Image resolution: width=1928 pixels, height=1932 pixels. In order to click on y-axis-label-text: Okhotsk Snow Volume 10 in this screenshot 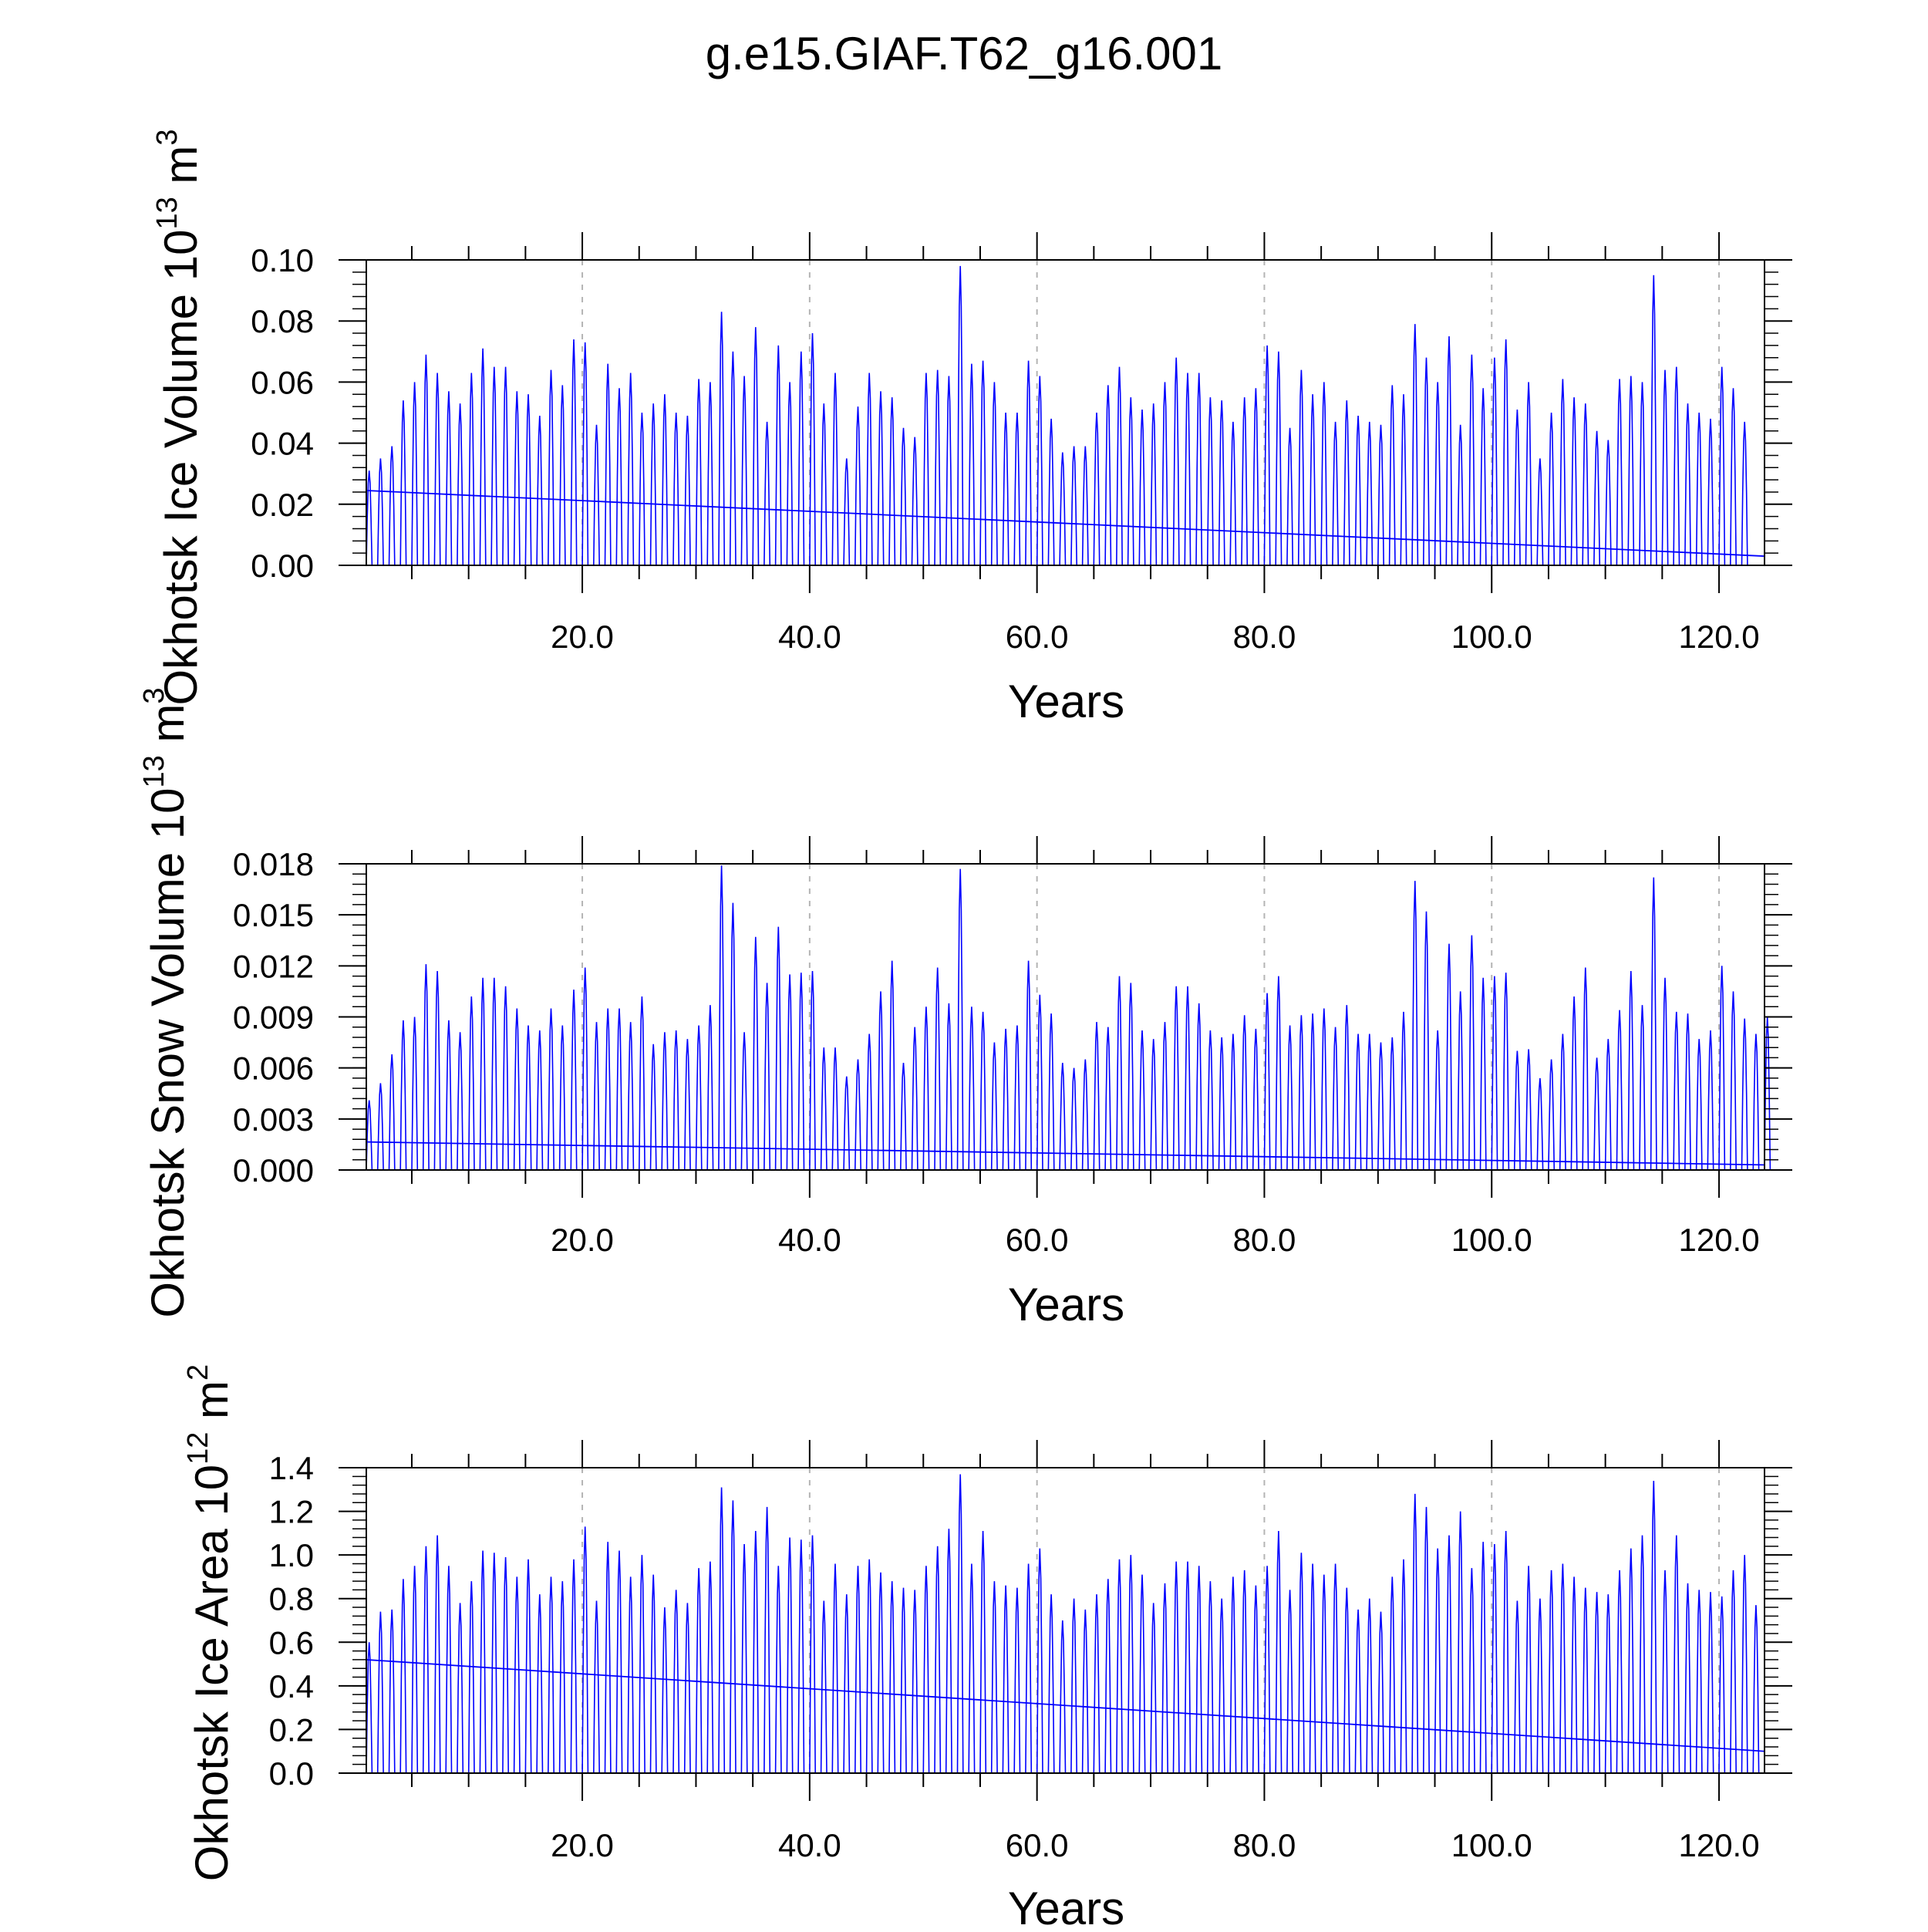, I will do `click(168, 1053)`.